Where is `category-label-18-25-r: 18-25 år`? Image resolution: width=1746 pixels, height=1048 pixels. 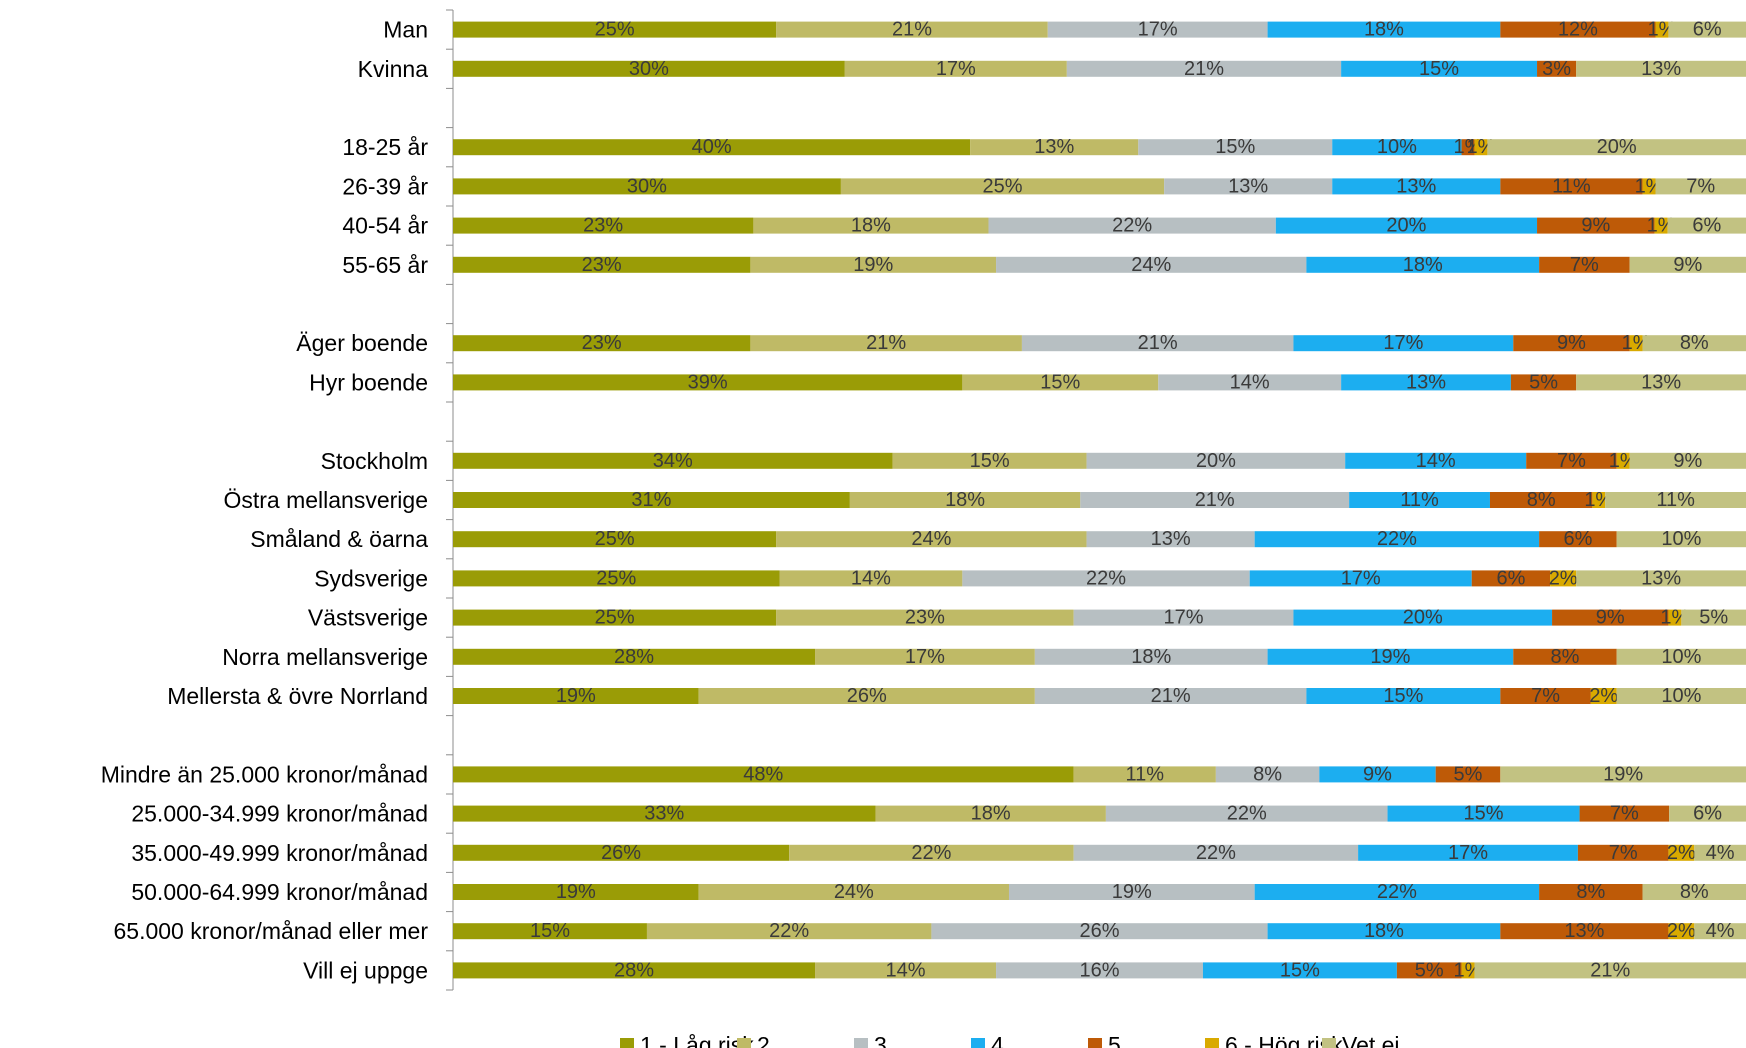 category-label-18-25-r: 18-25 år is located at coordinates (385, 147).